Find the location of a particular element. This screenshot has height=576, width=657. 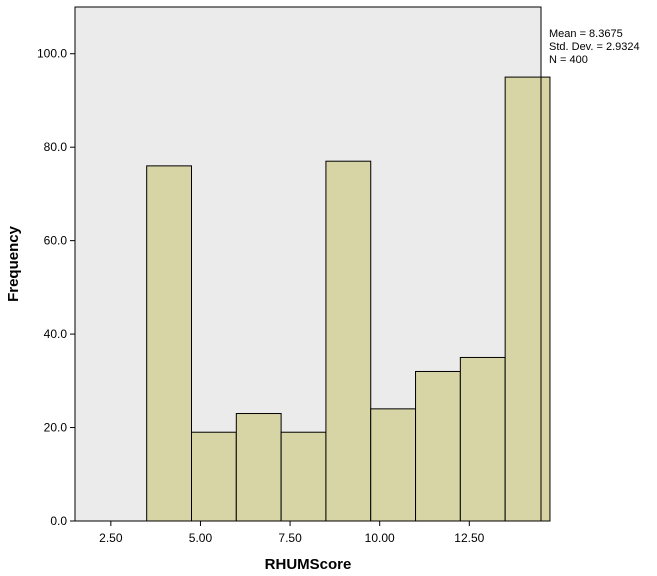

stats-box: Mean = 8.3675 Std. Dev. = 2.9324 N = 400 is located at coordinates (594, 47).